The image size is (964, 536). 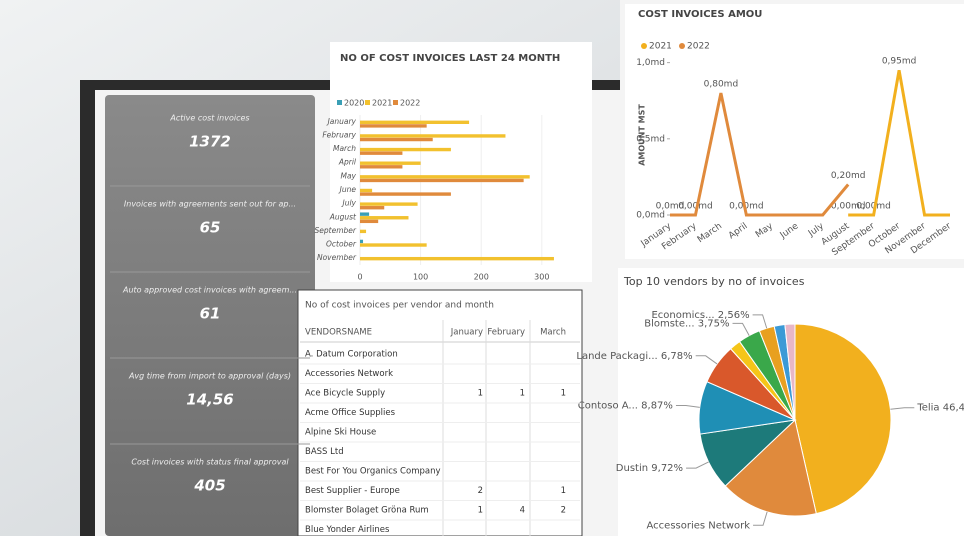 I want to click on kpi-label: Avg time from import to approval (days), so click(x=209, y=376).